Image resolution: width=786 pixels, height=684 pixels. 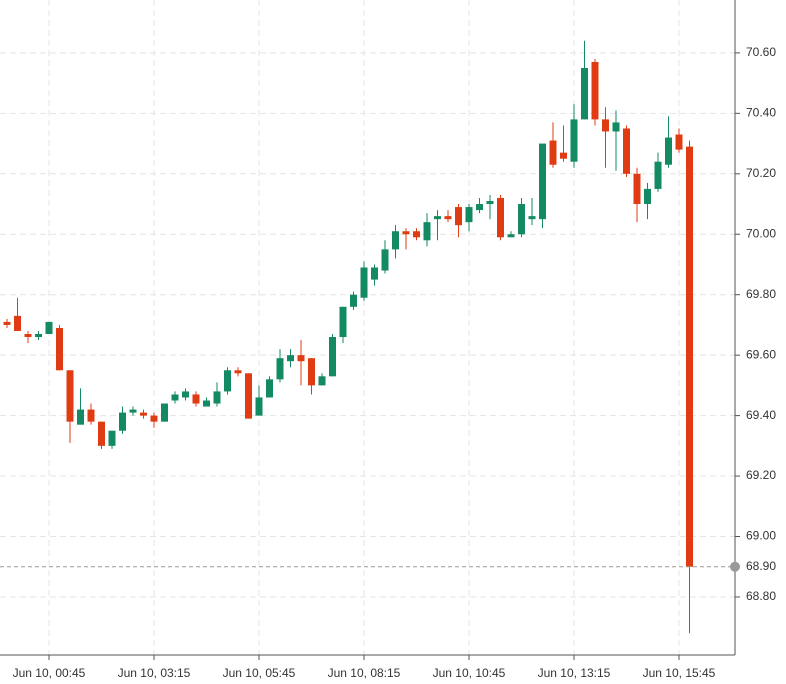 What do you see at coordinates (574, 673) in the screenshot?
I see `x-tick-label: Jun 10, 13:15` at bounding box center [574, 673].